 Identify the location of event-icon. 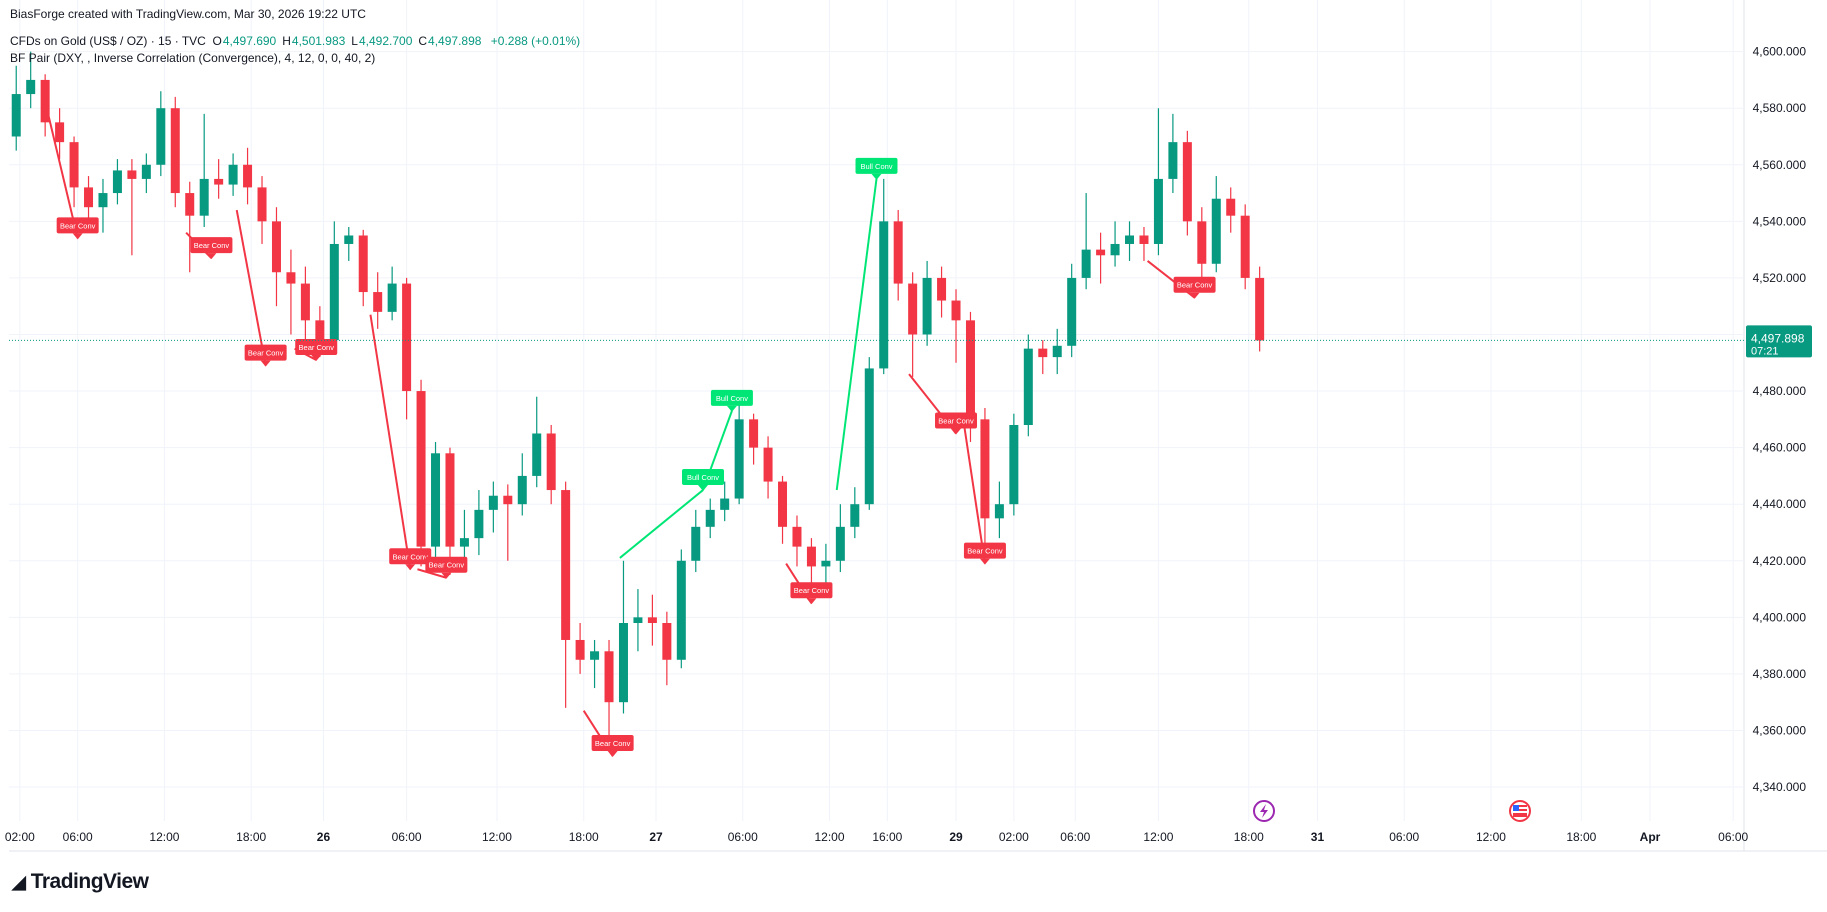
(1264, 811).